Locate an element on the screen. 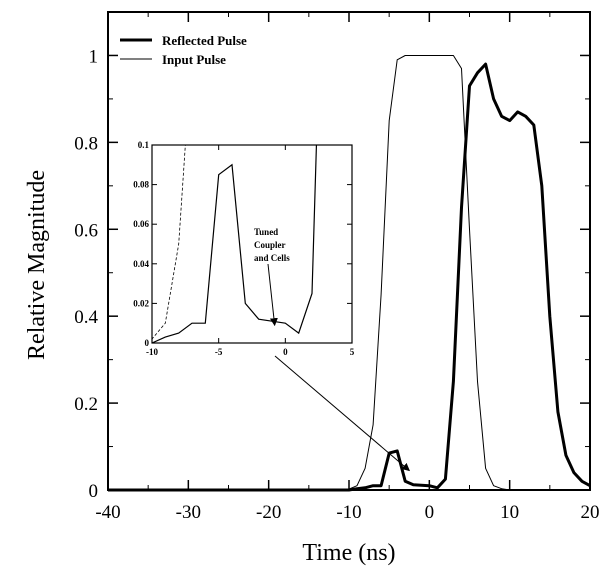 The width and height of the screenshot is (609, 573). inset-series-layer is located at coordinates (235, 244).